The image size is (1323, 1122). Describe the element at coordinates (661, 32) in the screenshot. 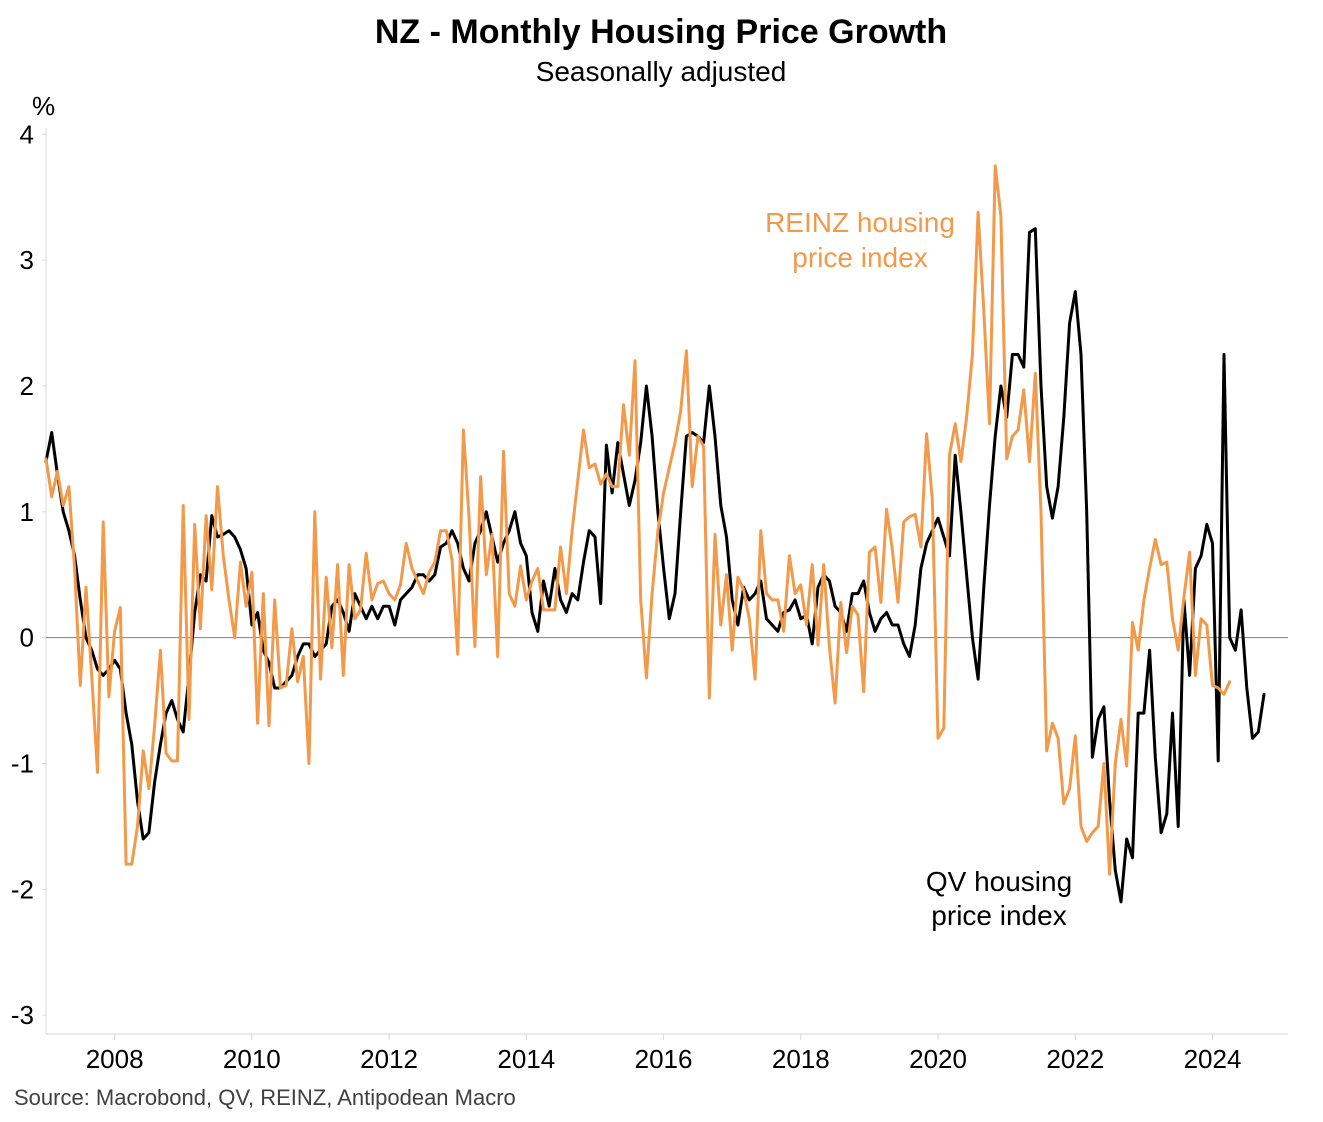

I see `chart-title: NZ - Monthly Housing Price Growth` at that location.